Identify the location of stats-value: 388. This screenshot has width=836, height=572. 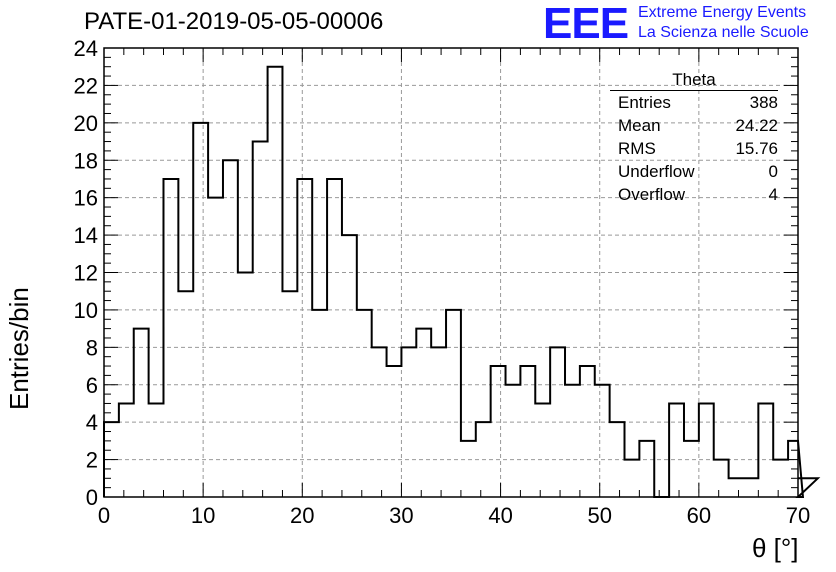
(763, 102).